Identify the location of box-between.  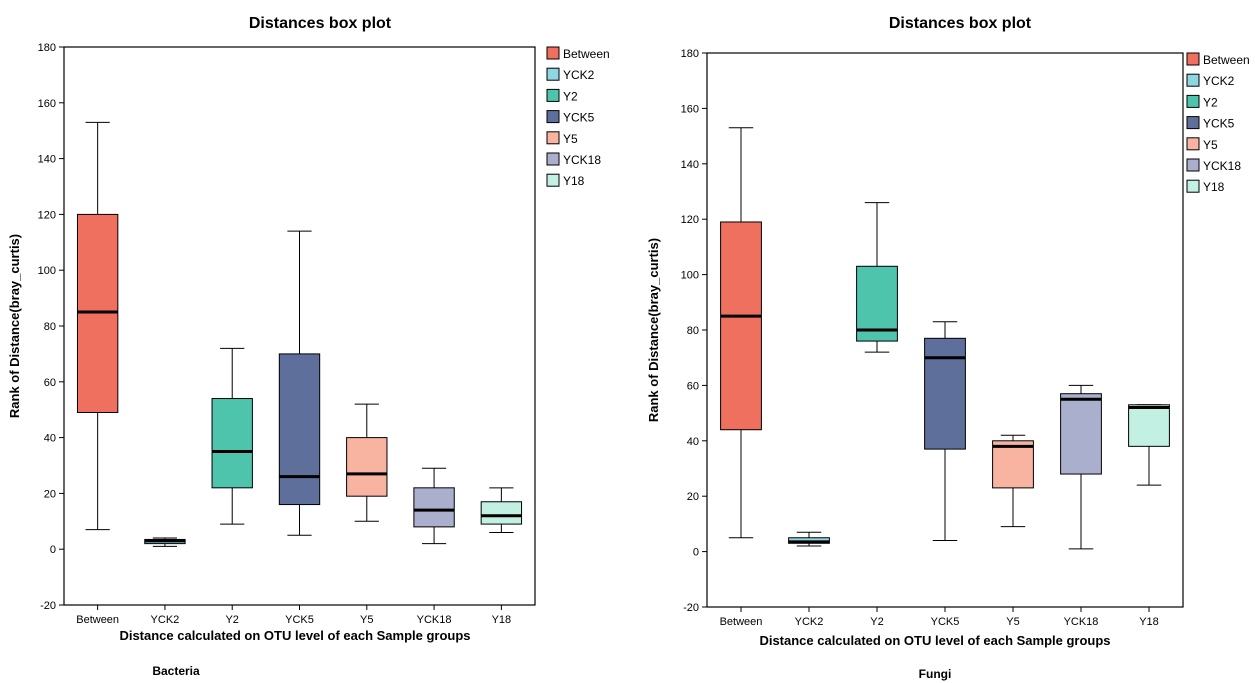
(741, 326).